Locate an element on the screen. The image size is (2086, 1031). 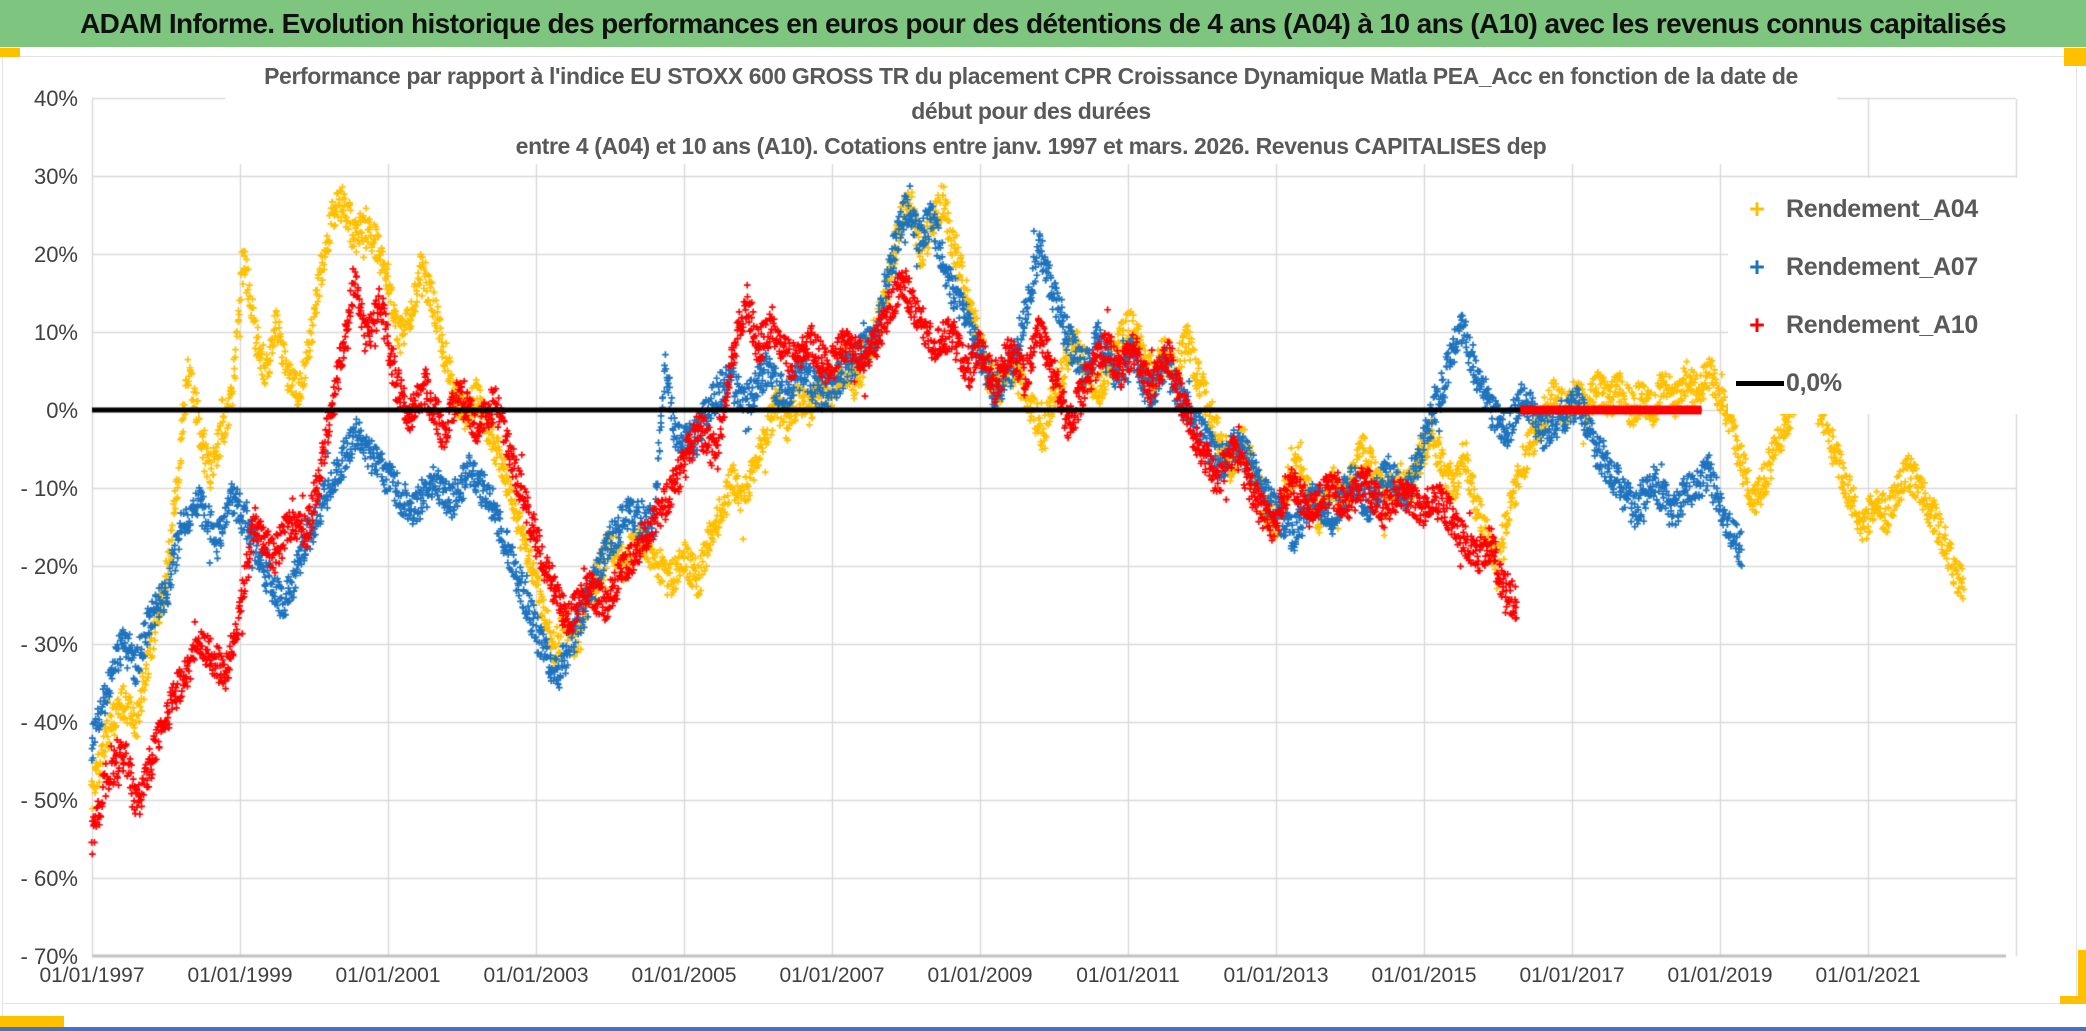
y-tick-label: - 30% is located at coordinates (49, 644).